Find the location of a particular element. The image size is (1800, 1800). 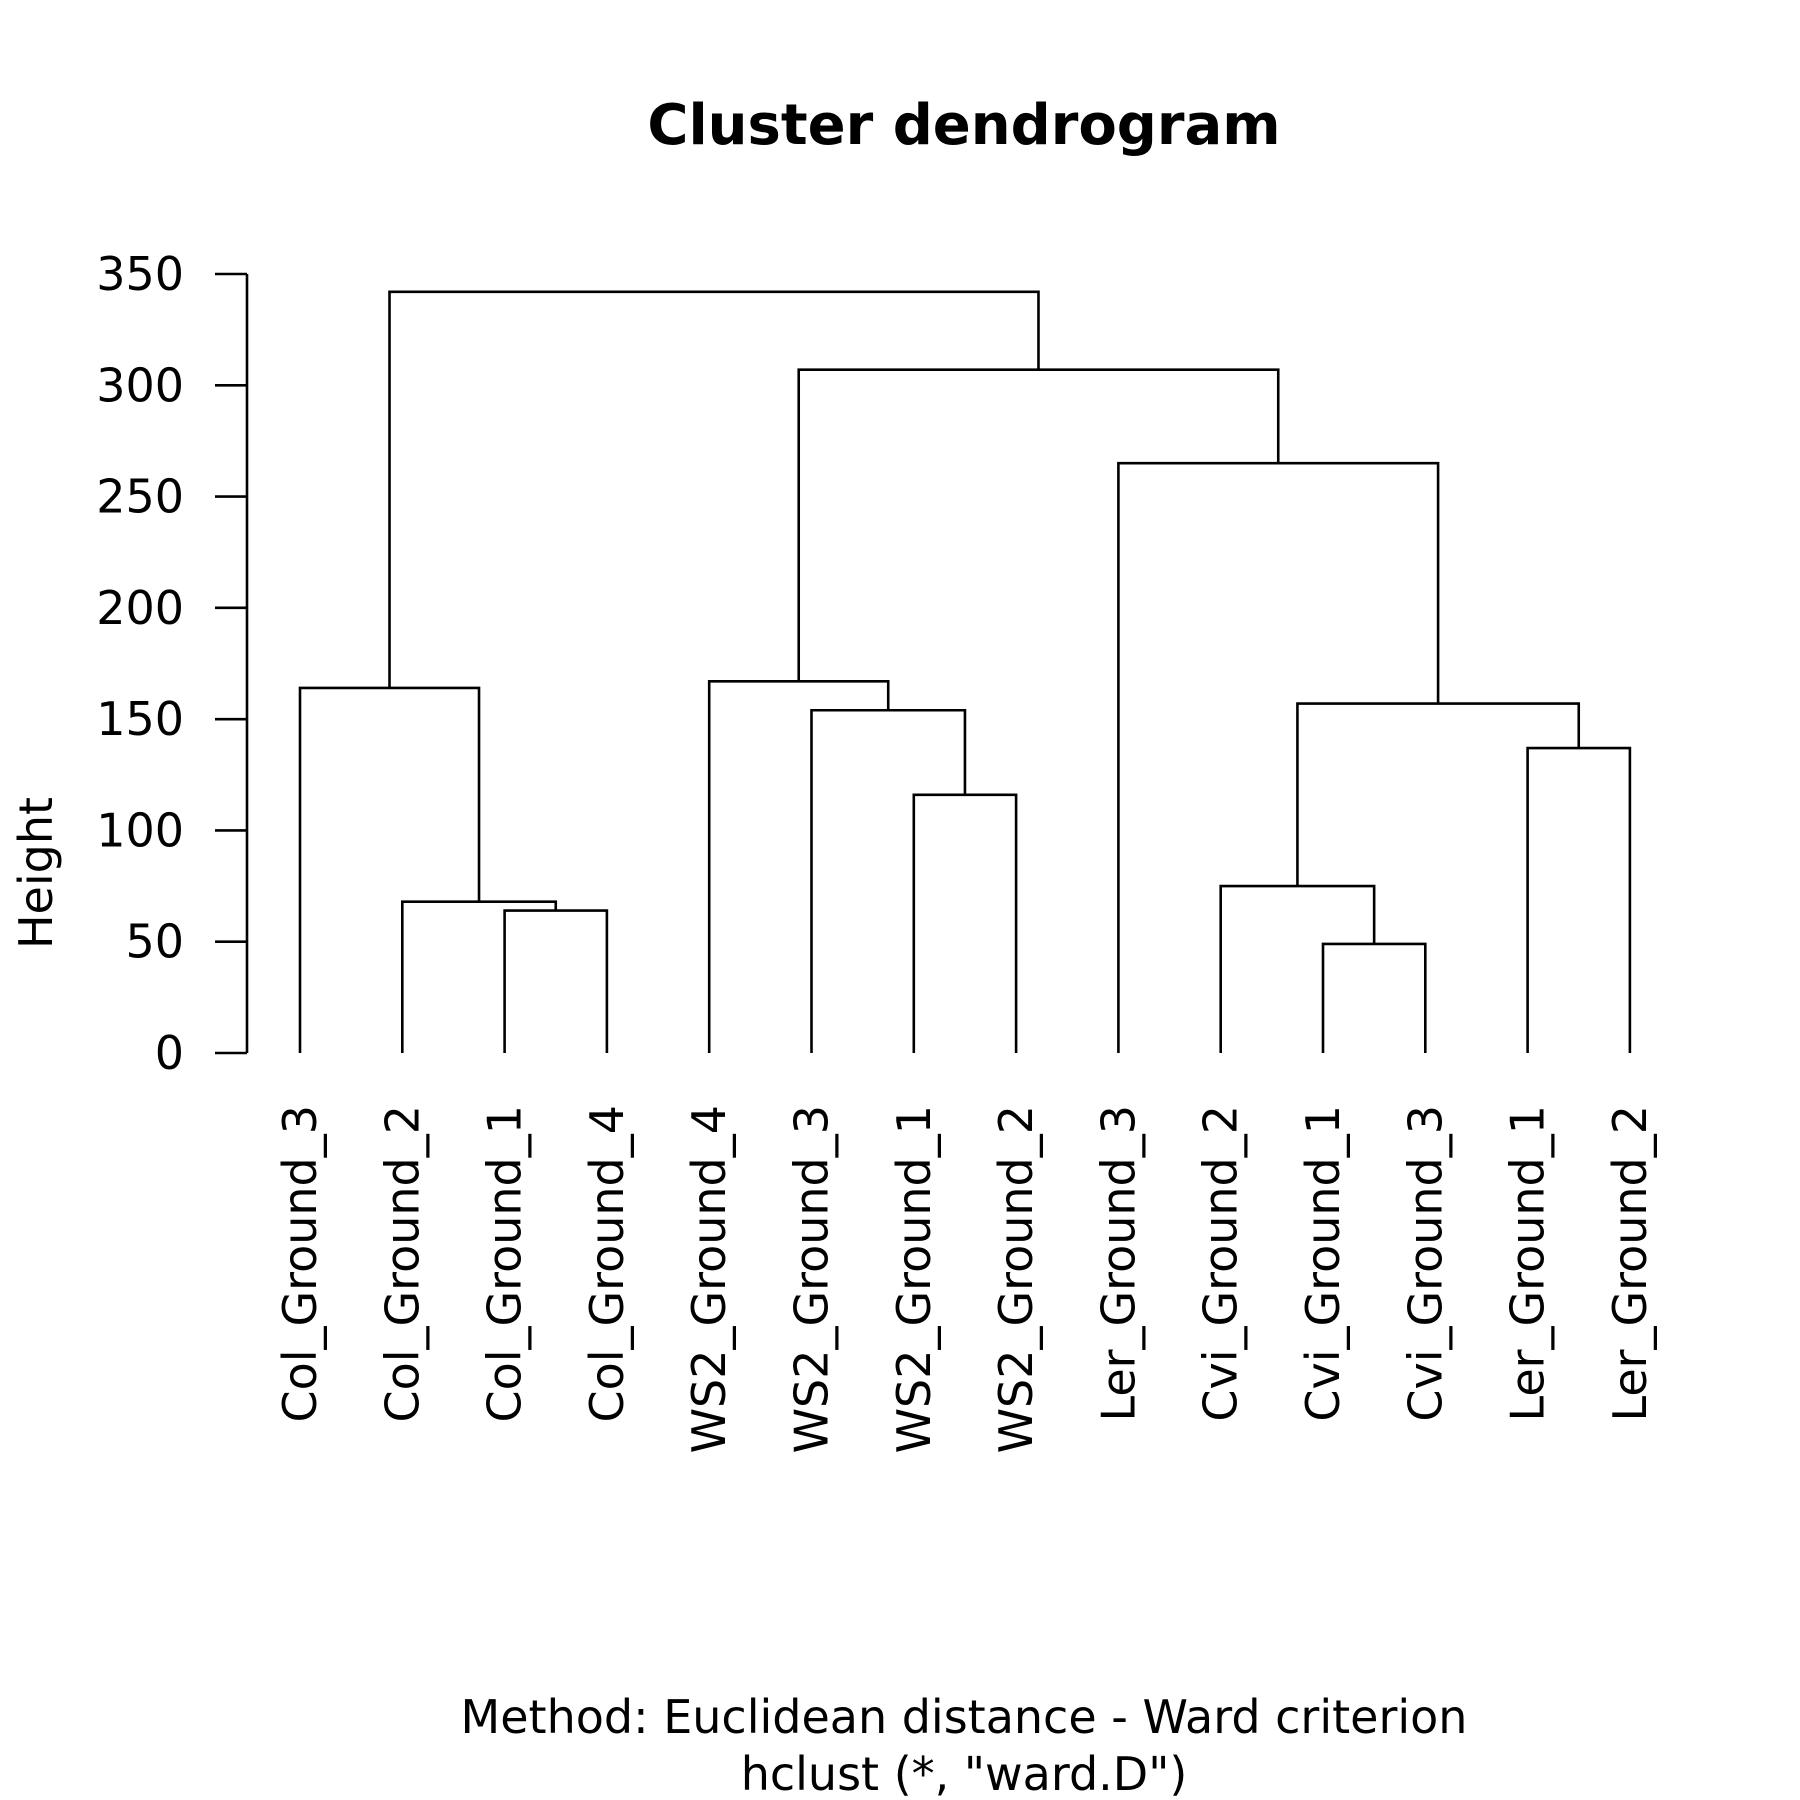

y-tick-label: 200 is located at coordinates (140, 608).